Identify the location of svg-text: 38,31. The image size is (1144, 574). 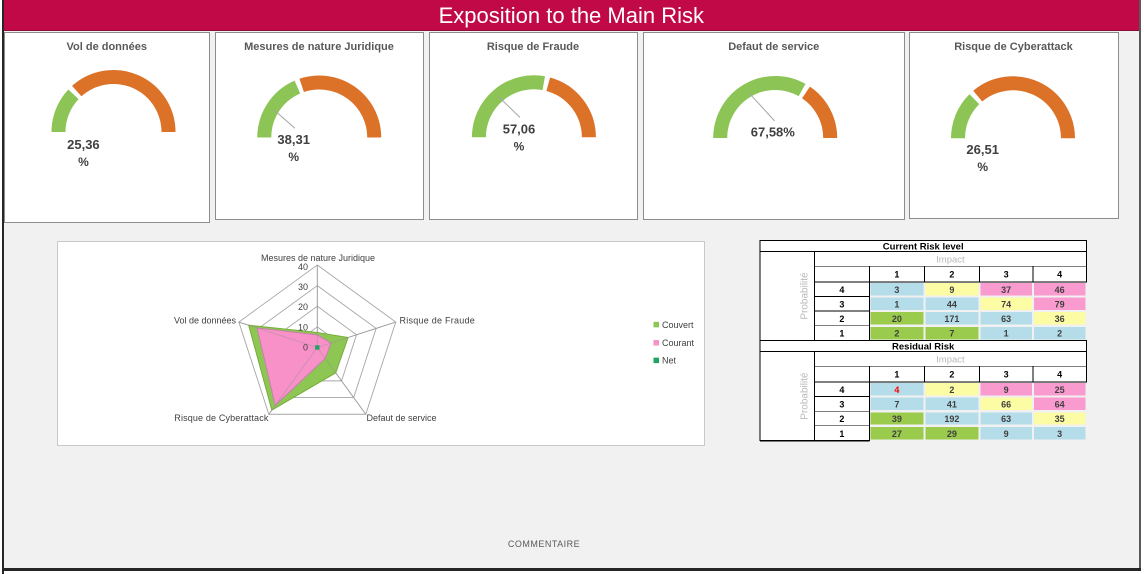
(293, 139).